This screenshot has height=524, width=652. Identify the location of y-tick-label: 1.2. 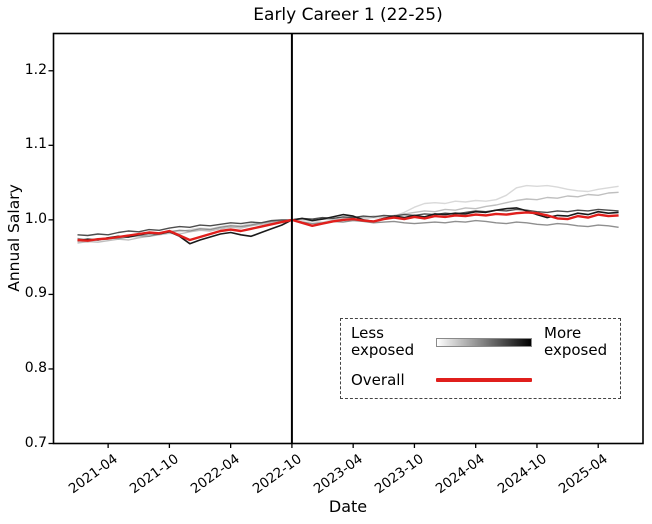
(35, 69).